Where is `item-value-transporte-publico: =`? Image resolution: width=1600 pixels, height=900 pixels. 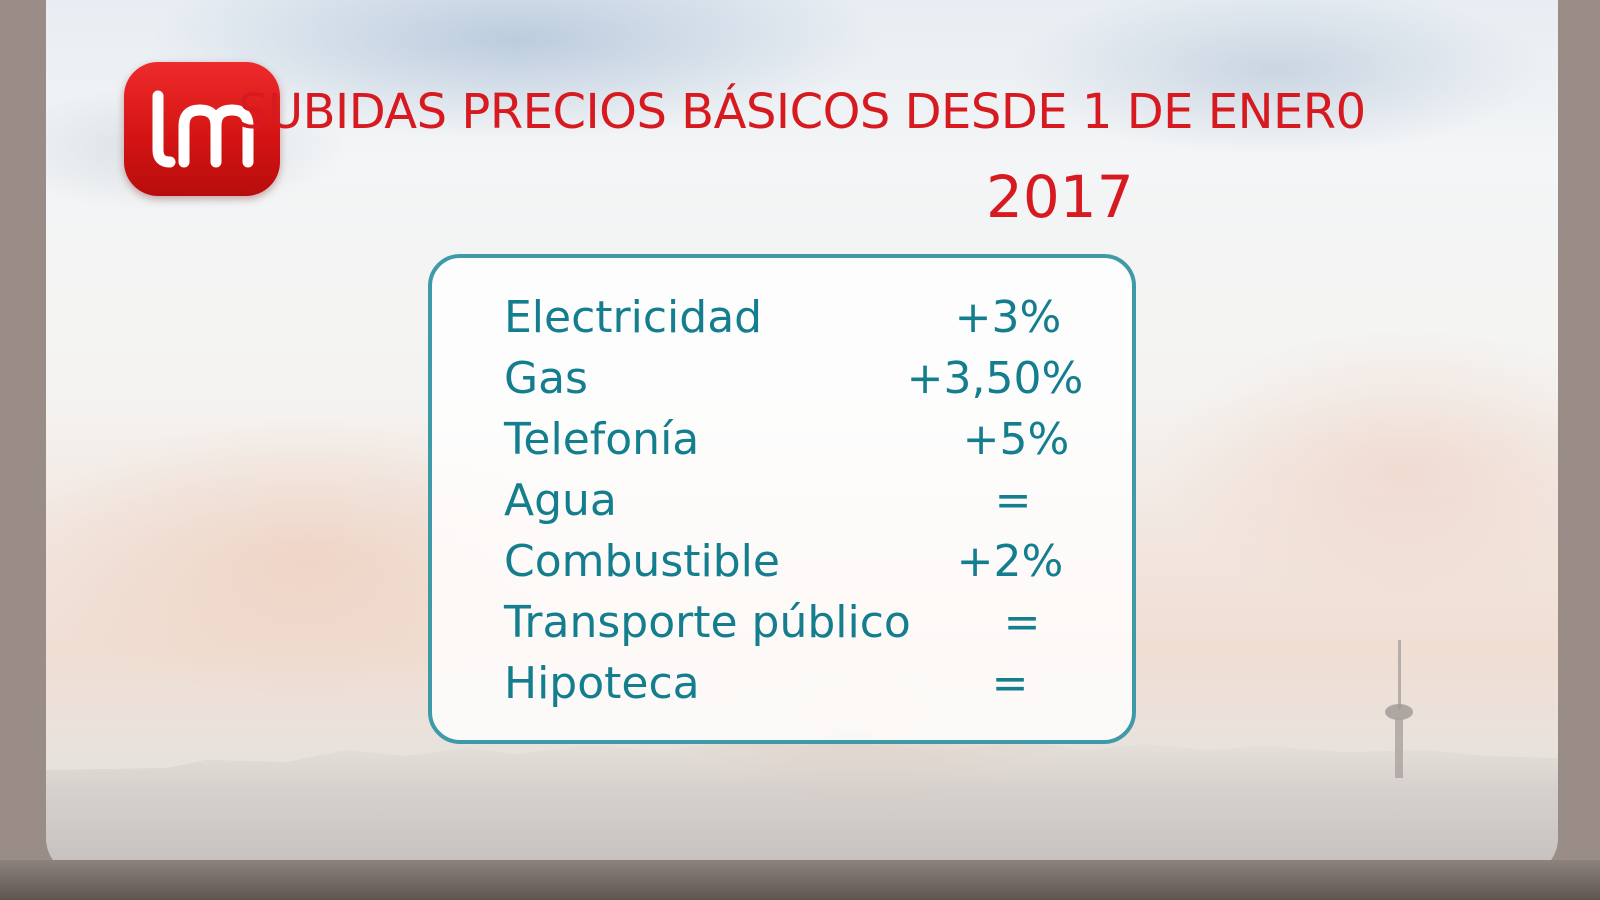
item-value-transporte-publico: = is located at coordinates (1022, 622).